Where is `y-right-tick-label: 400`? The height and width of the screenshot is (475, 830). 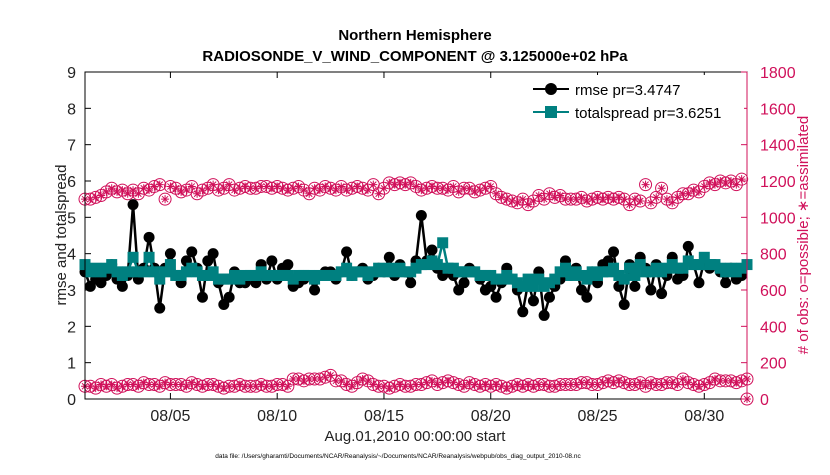 y-right-tick-label: 400 is located at coordinates (773, 327).